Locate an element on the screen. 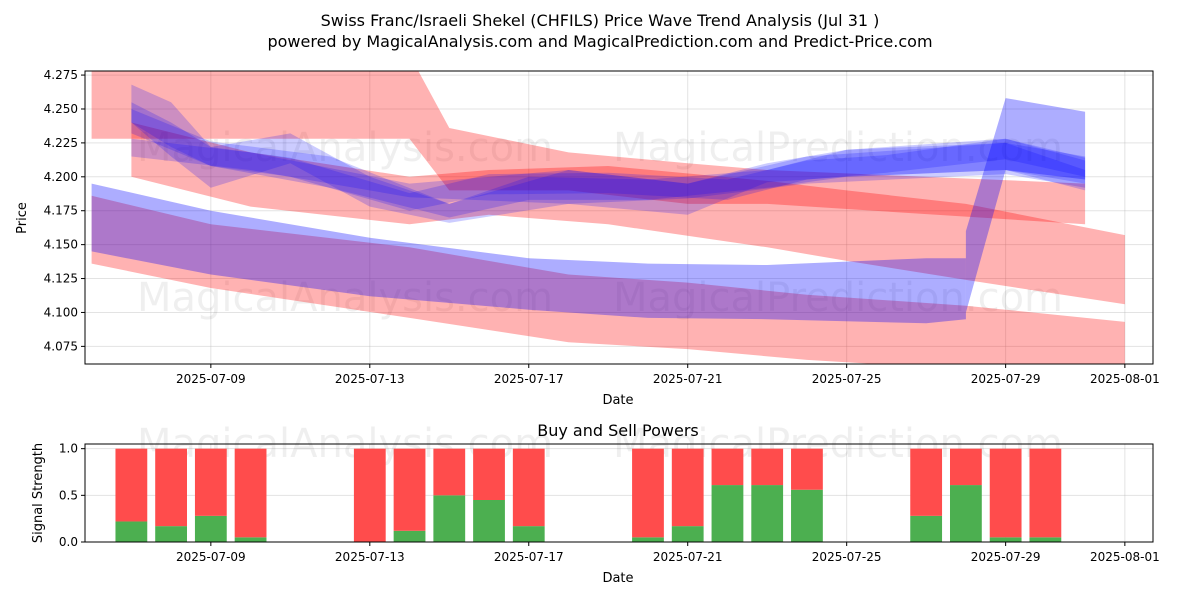 The height and width of the screenshot is (600, 1200). price-y-tick-label: 4.175 is located at coordinates (61, 211).